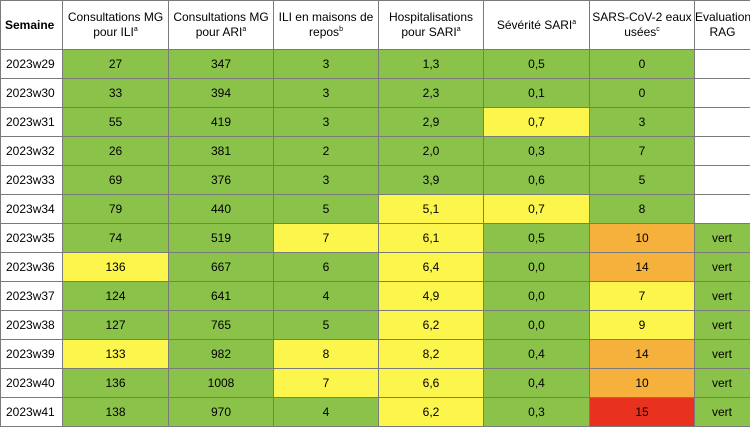 This screenshot has height=432, width=750. What do you see at coordinates (722, 25) in the screenshot?
I see `header-cell-evaluation-rag: Evaluation RAG` at bounding box center [722, 25].